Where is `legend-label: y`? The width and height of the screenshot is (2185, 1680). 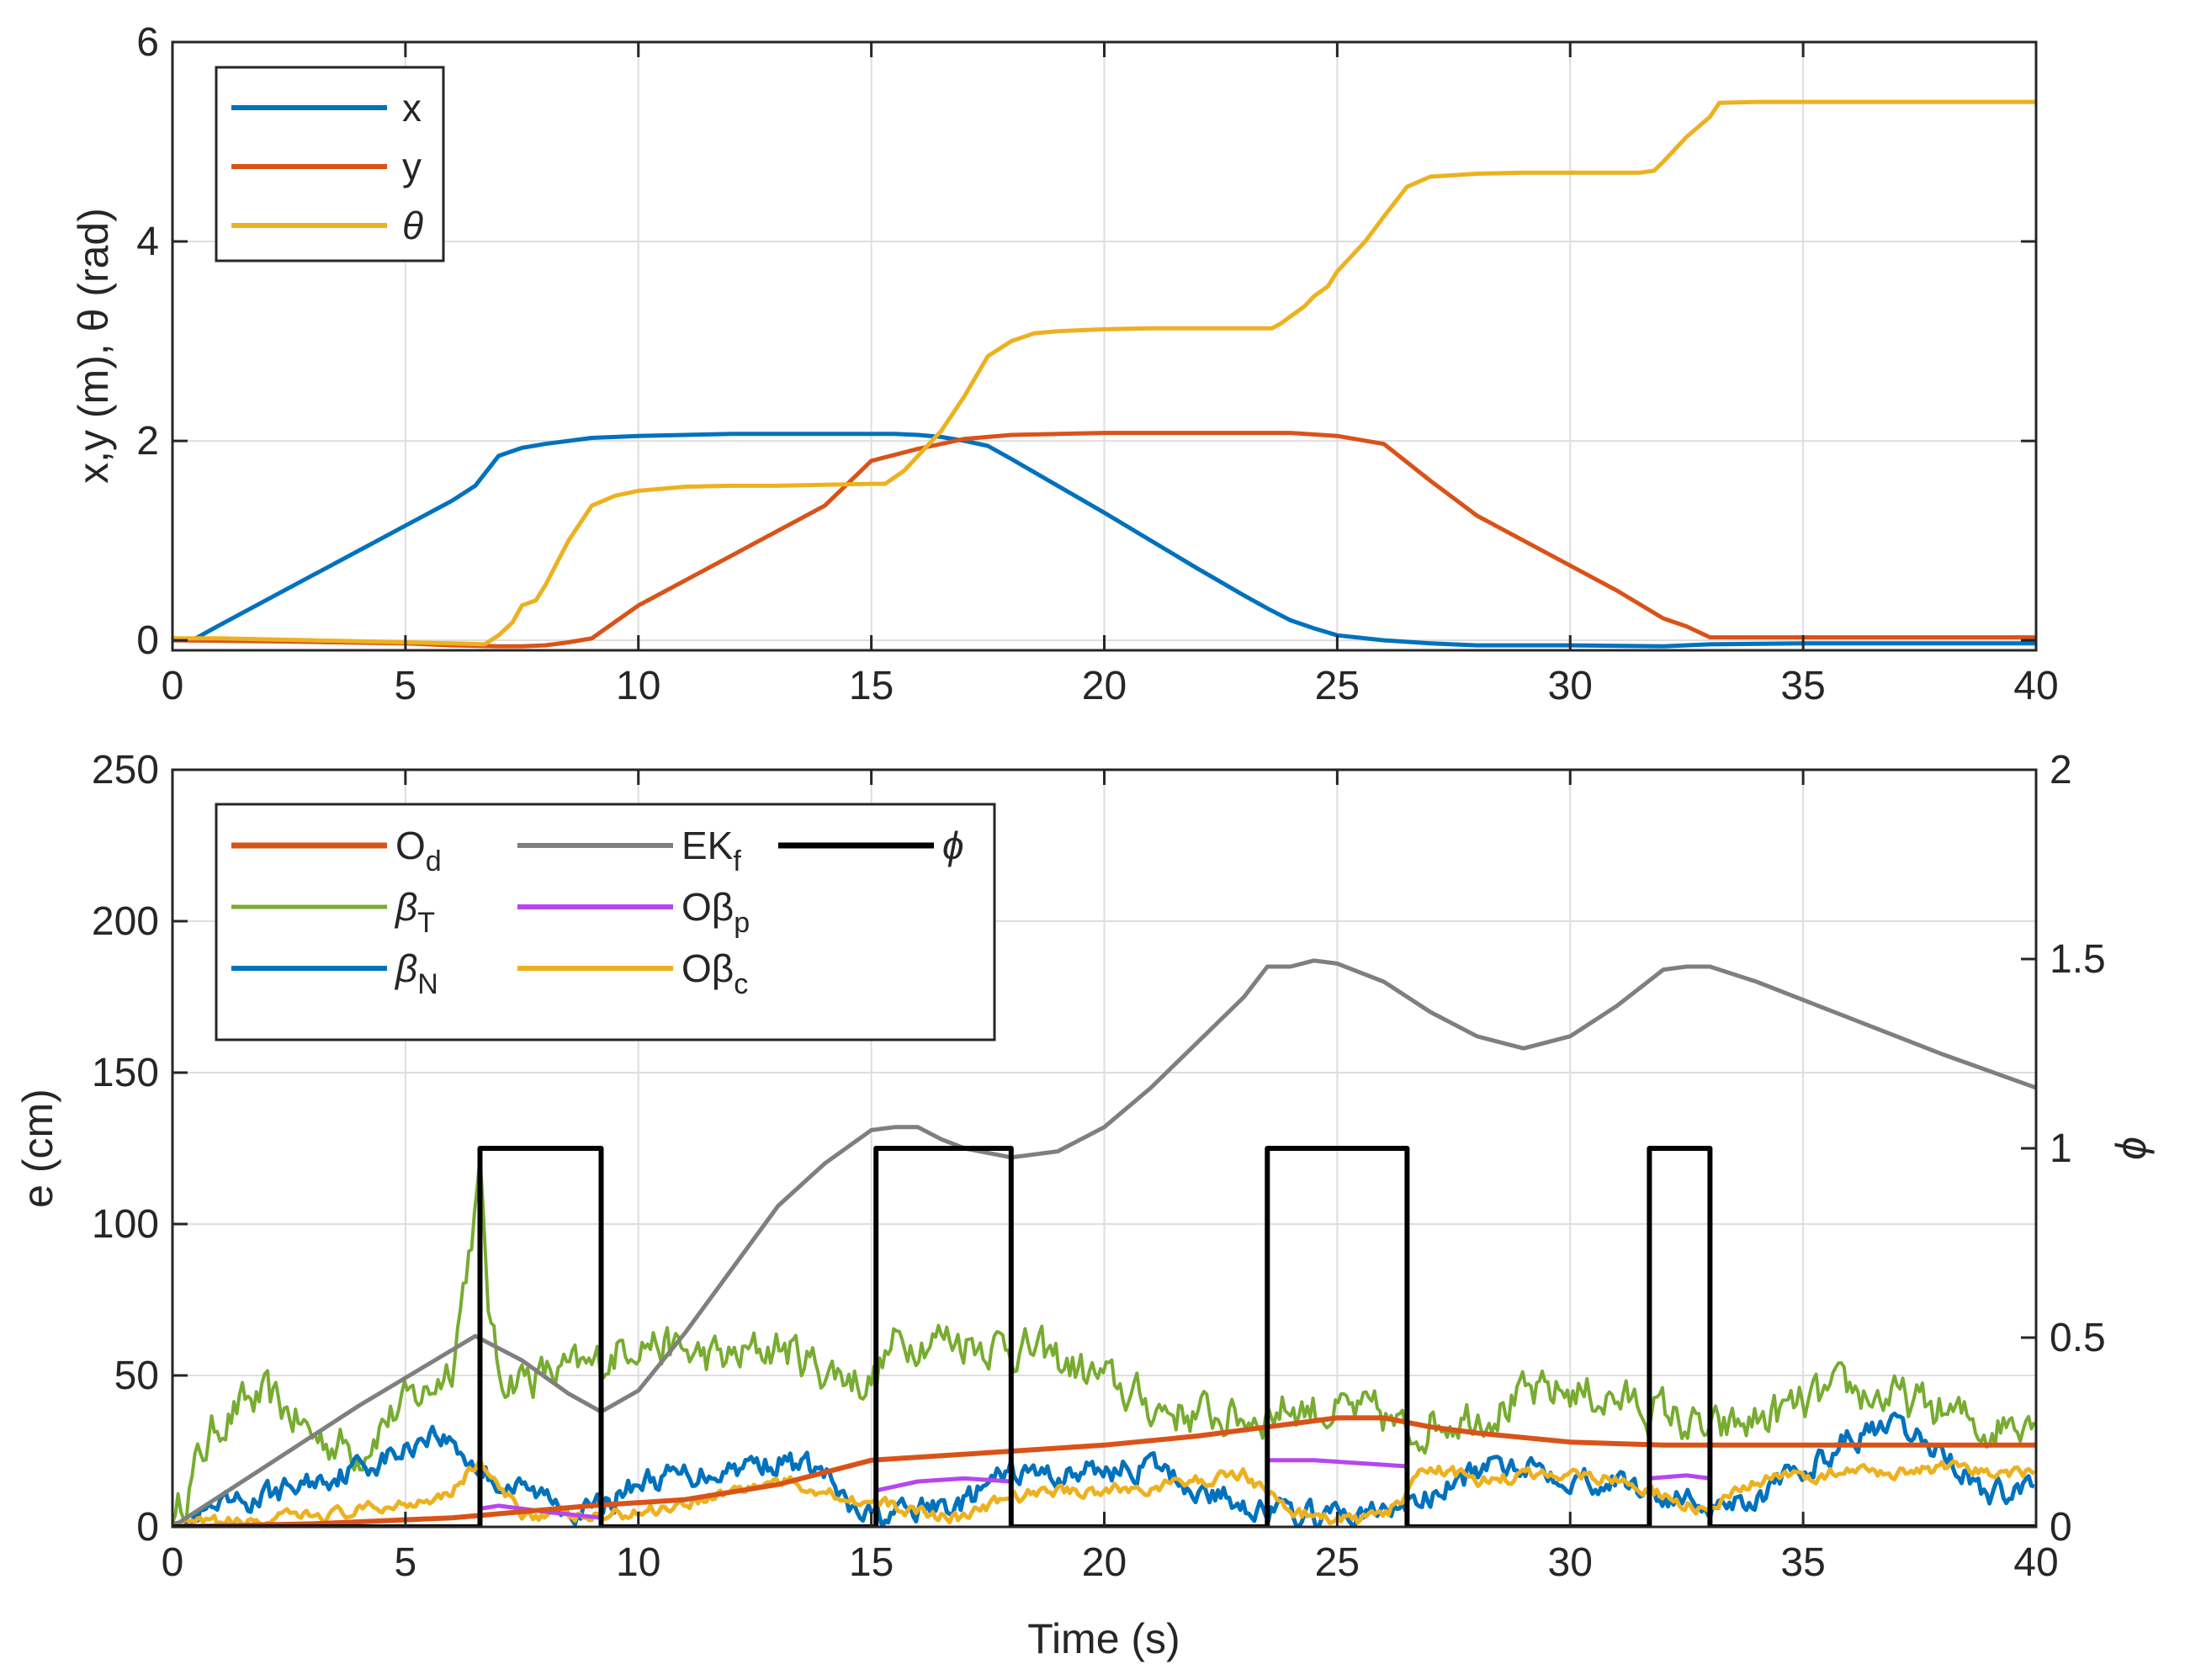 legend-label: y is located at coordinates (412, 166).